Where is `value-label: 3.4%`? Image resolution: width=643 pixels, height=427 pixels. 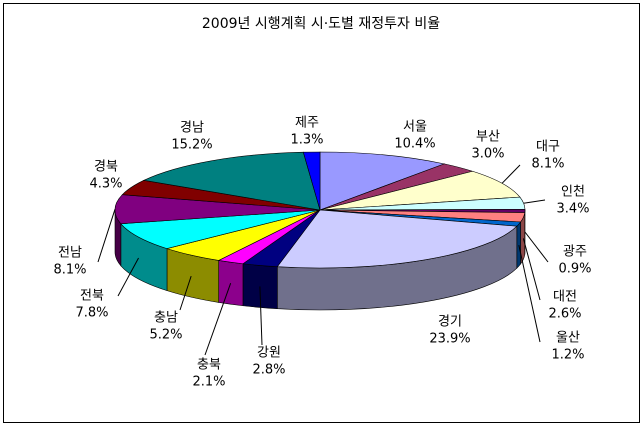
value-label: 3.4% is located at coordinates (572, 209).